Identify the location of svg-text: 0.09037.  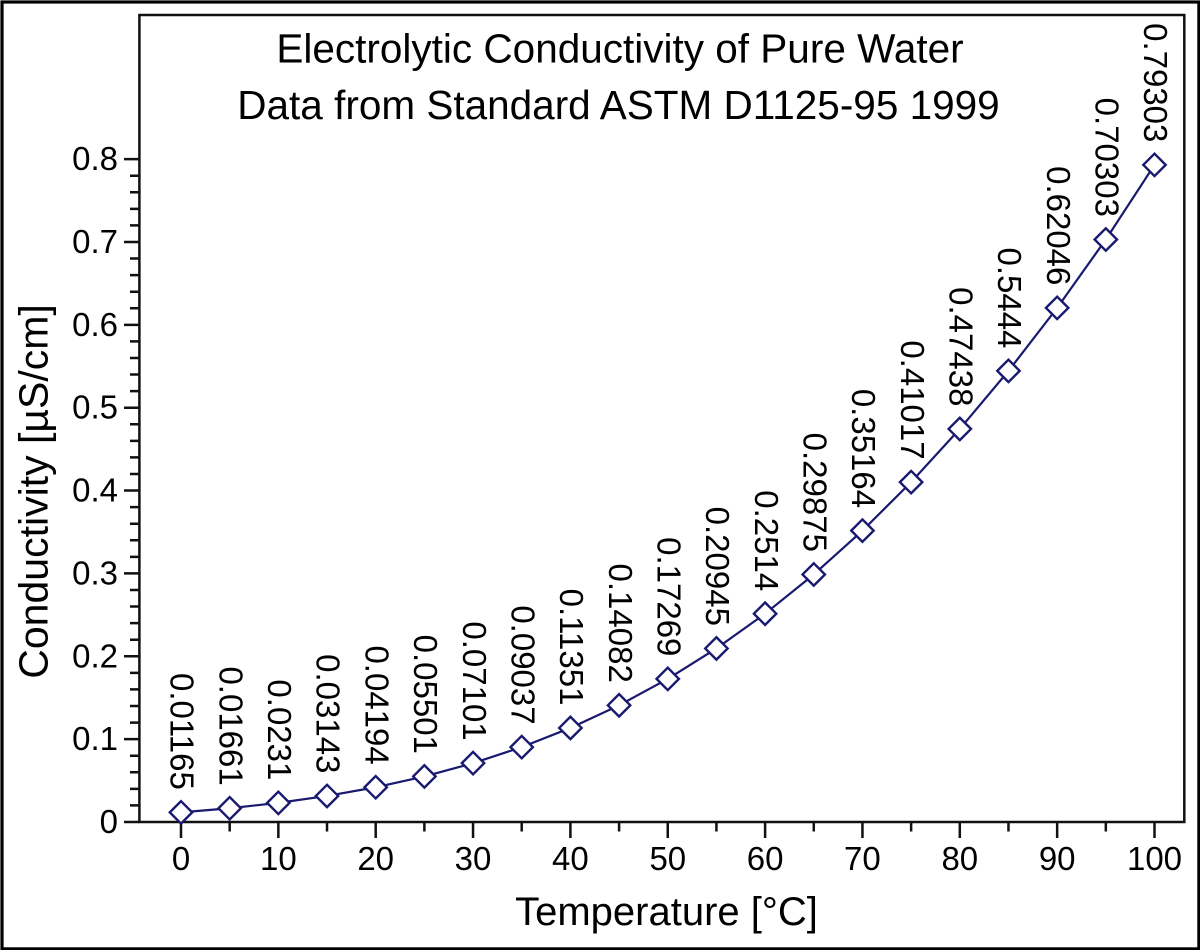
(522, 664).